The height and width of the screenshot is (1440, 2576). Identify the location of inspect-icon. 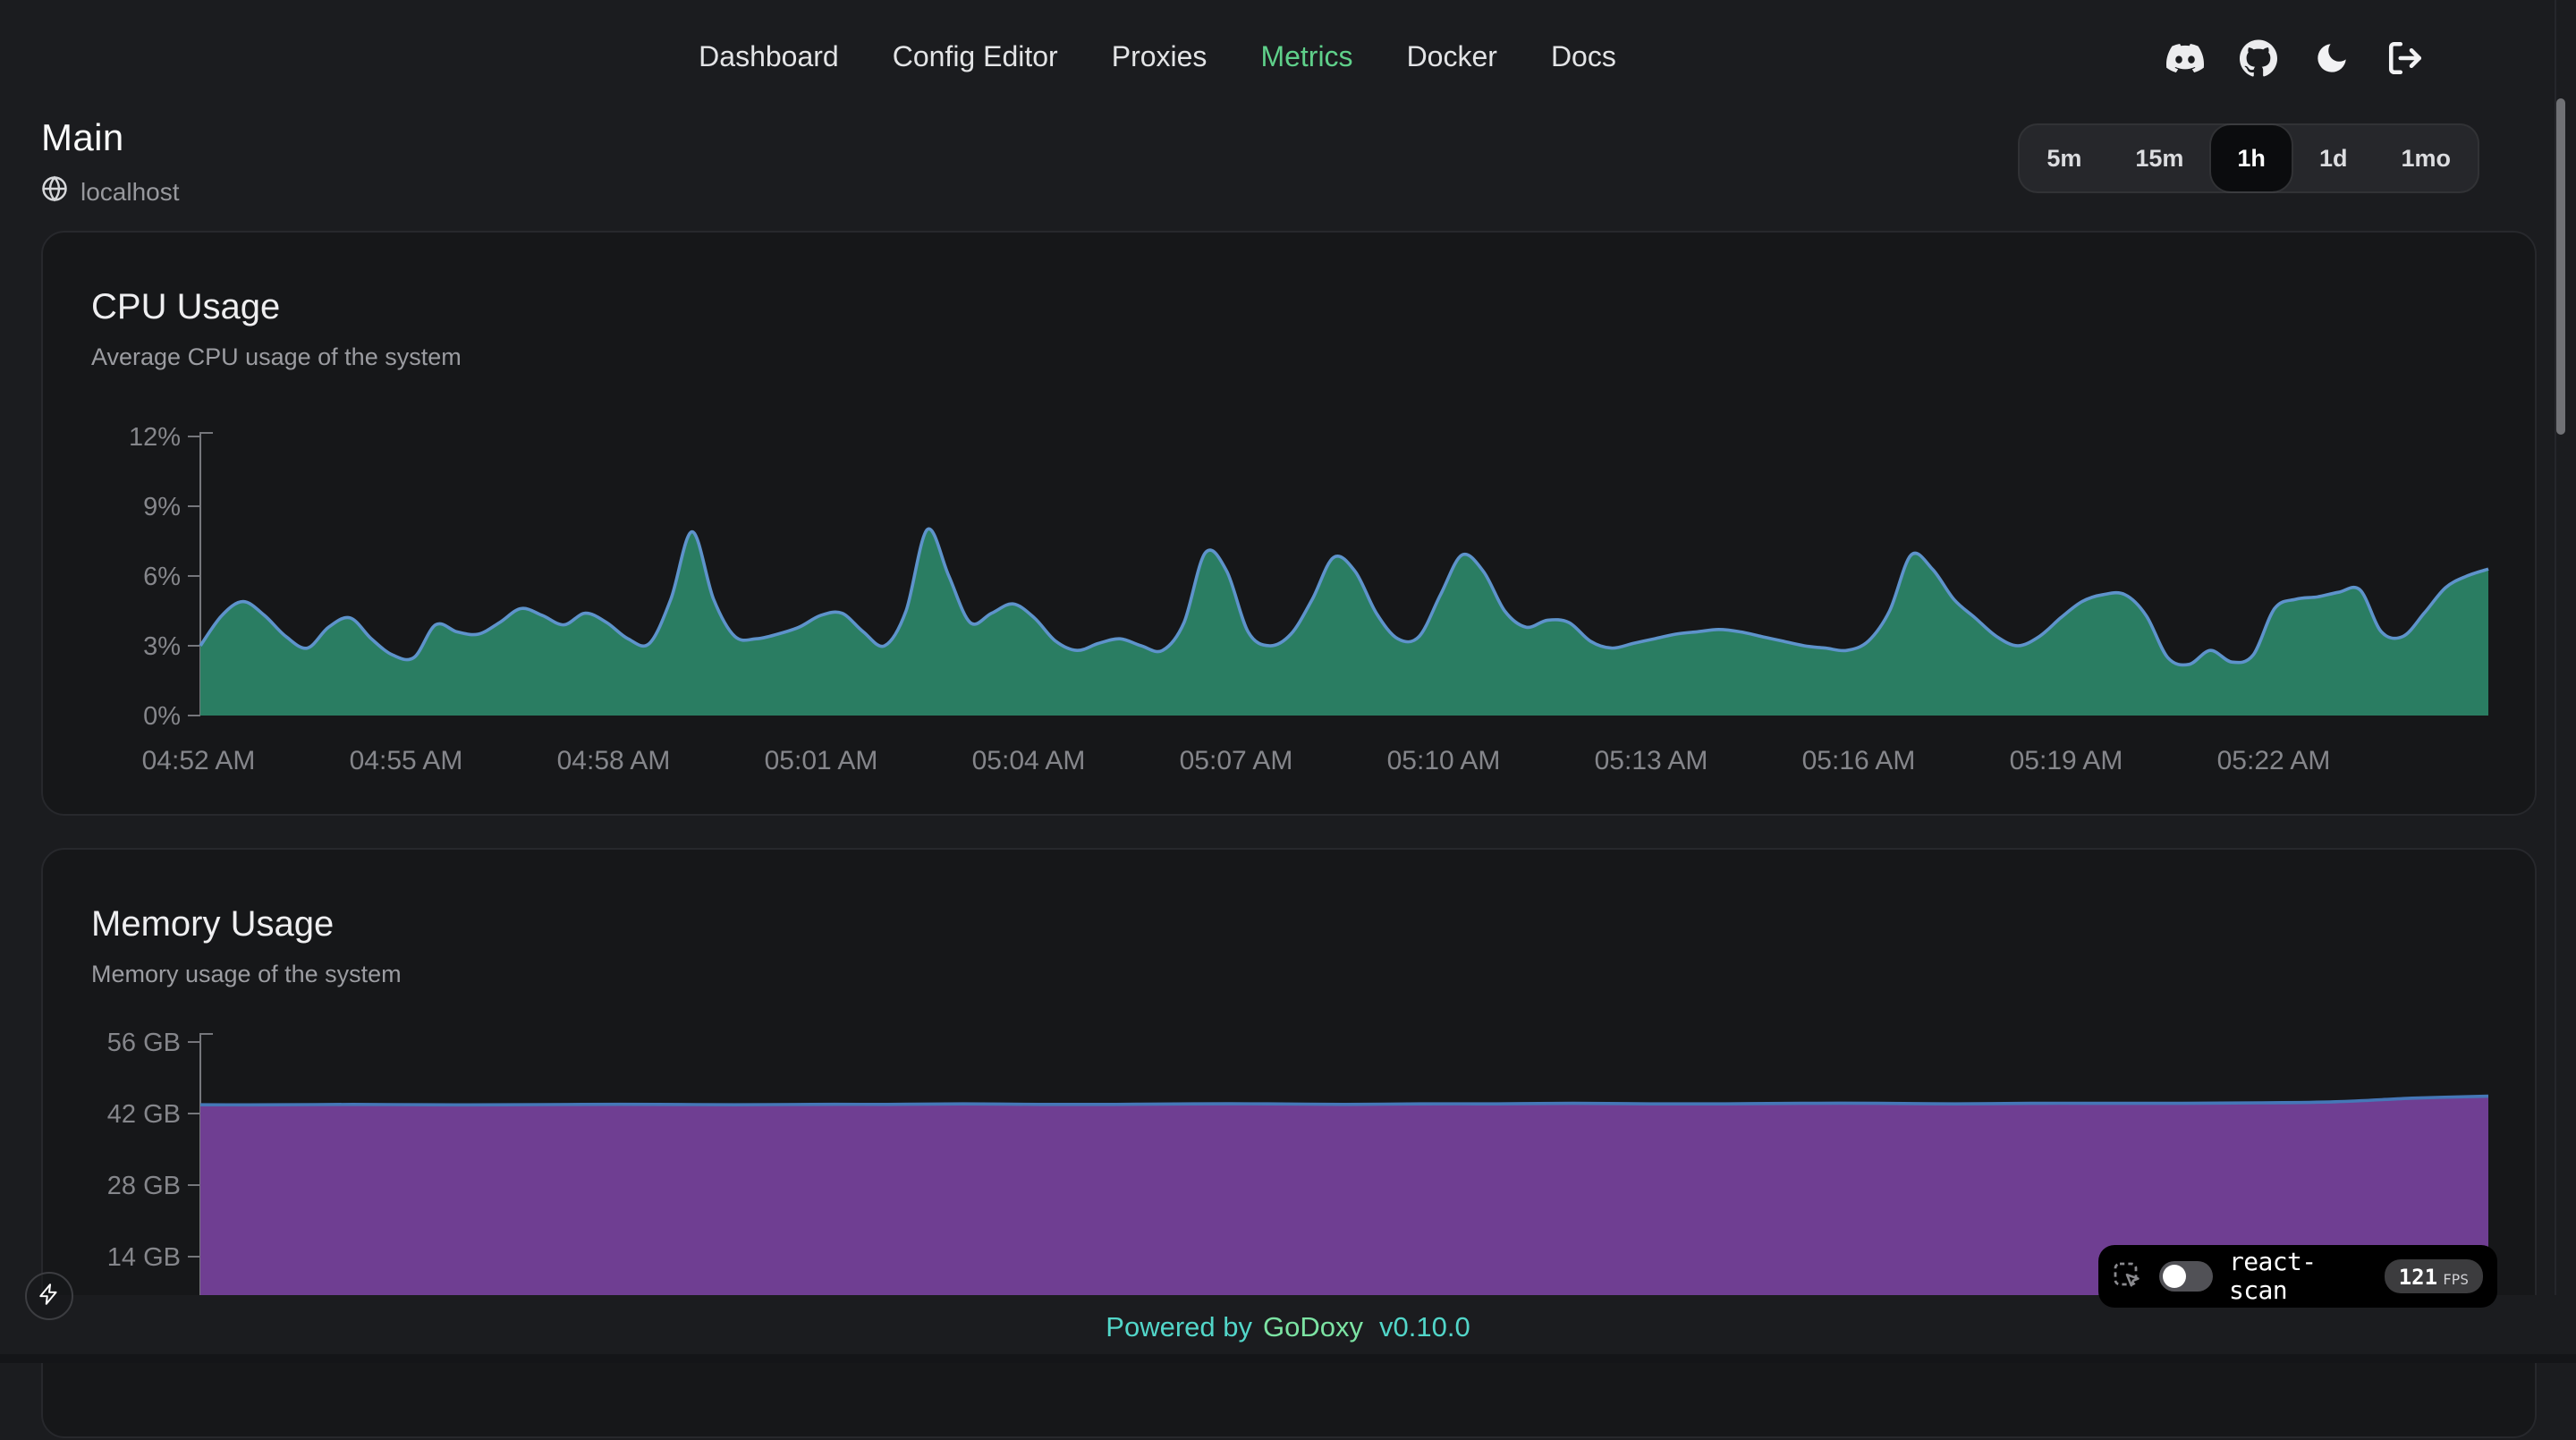
(2128, 1276).